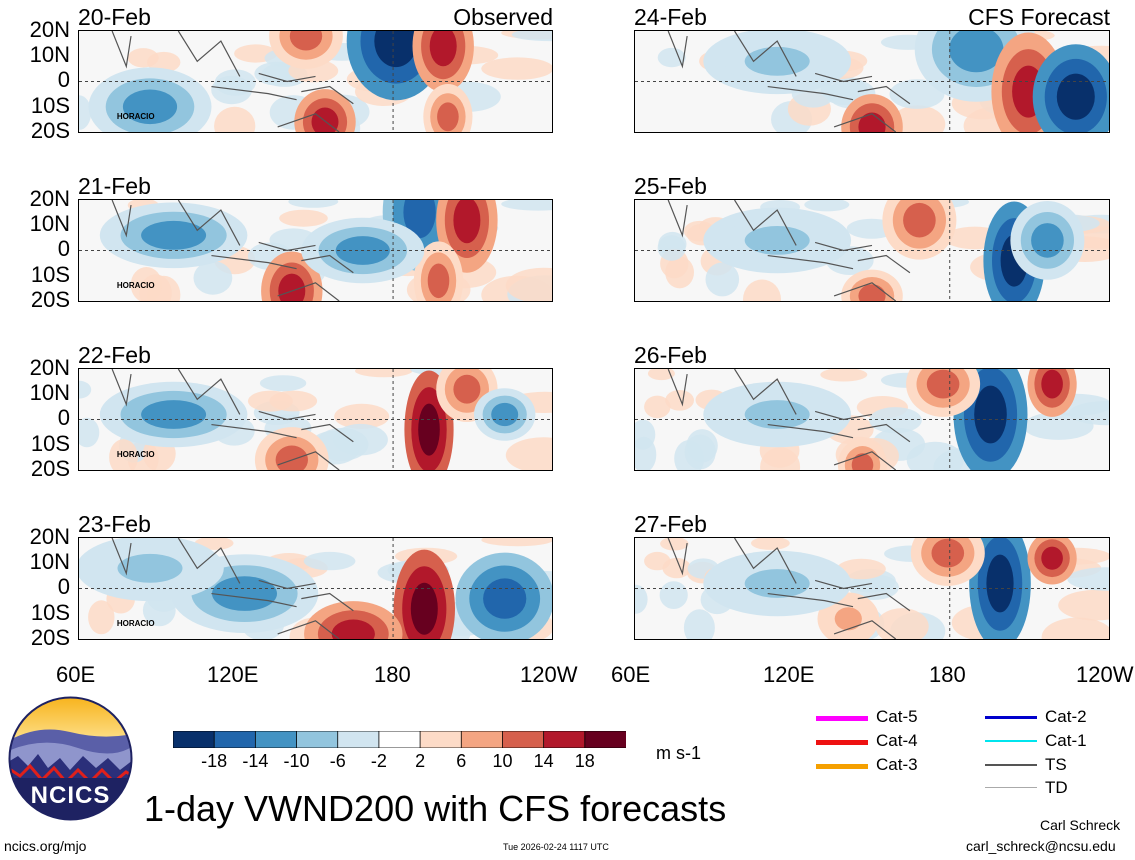 This screenshot has height=860, width=1135. Describe the element at coordinates (1080, 825) in the screenshot. I see `footer-author: Carl Schreck` at that location.